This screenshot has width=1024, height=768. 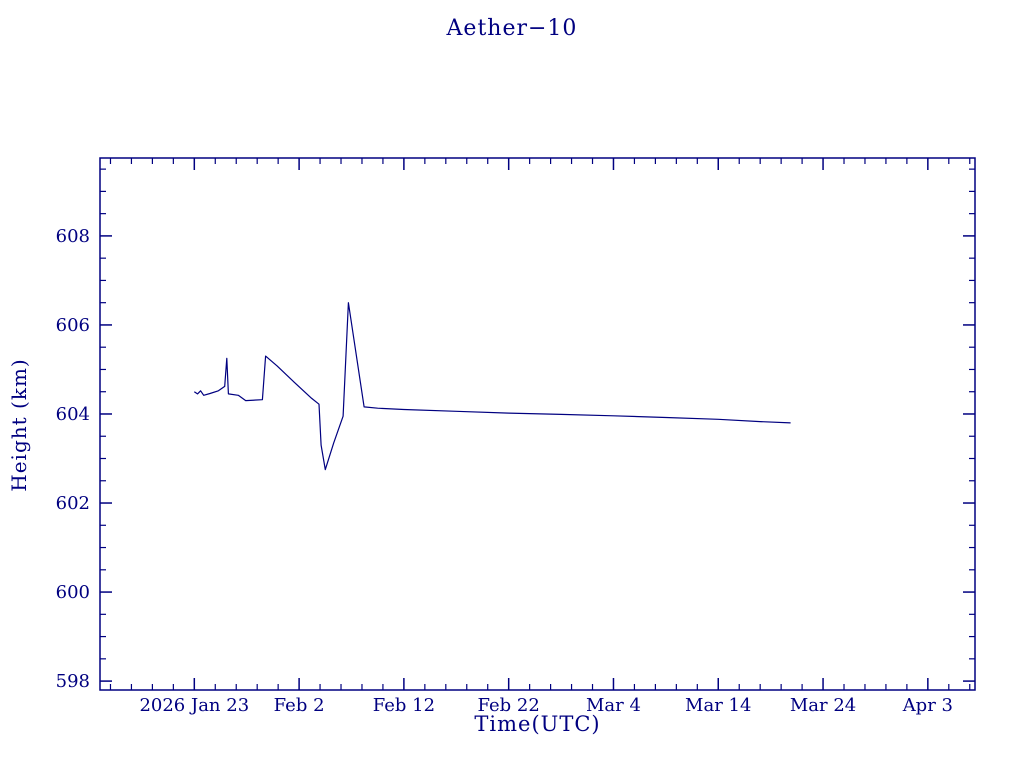 I want to click on y-tick-label: 600, so click(x=73, y=592).